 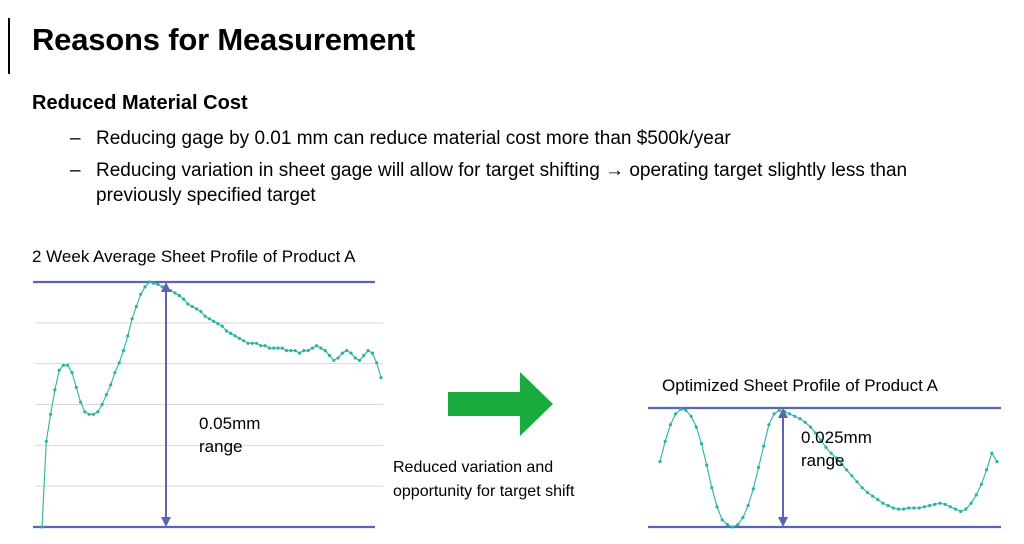 What do you see at coordinates (836, 437) in the screenshot?
I see `chart-b-range-value: 0.025mm` at bounding box center [836, 437].